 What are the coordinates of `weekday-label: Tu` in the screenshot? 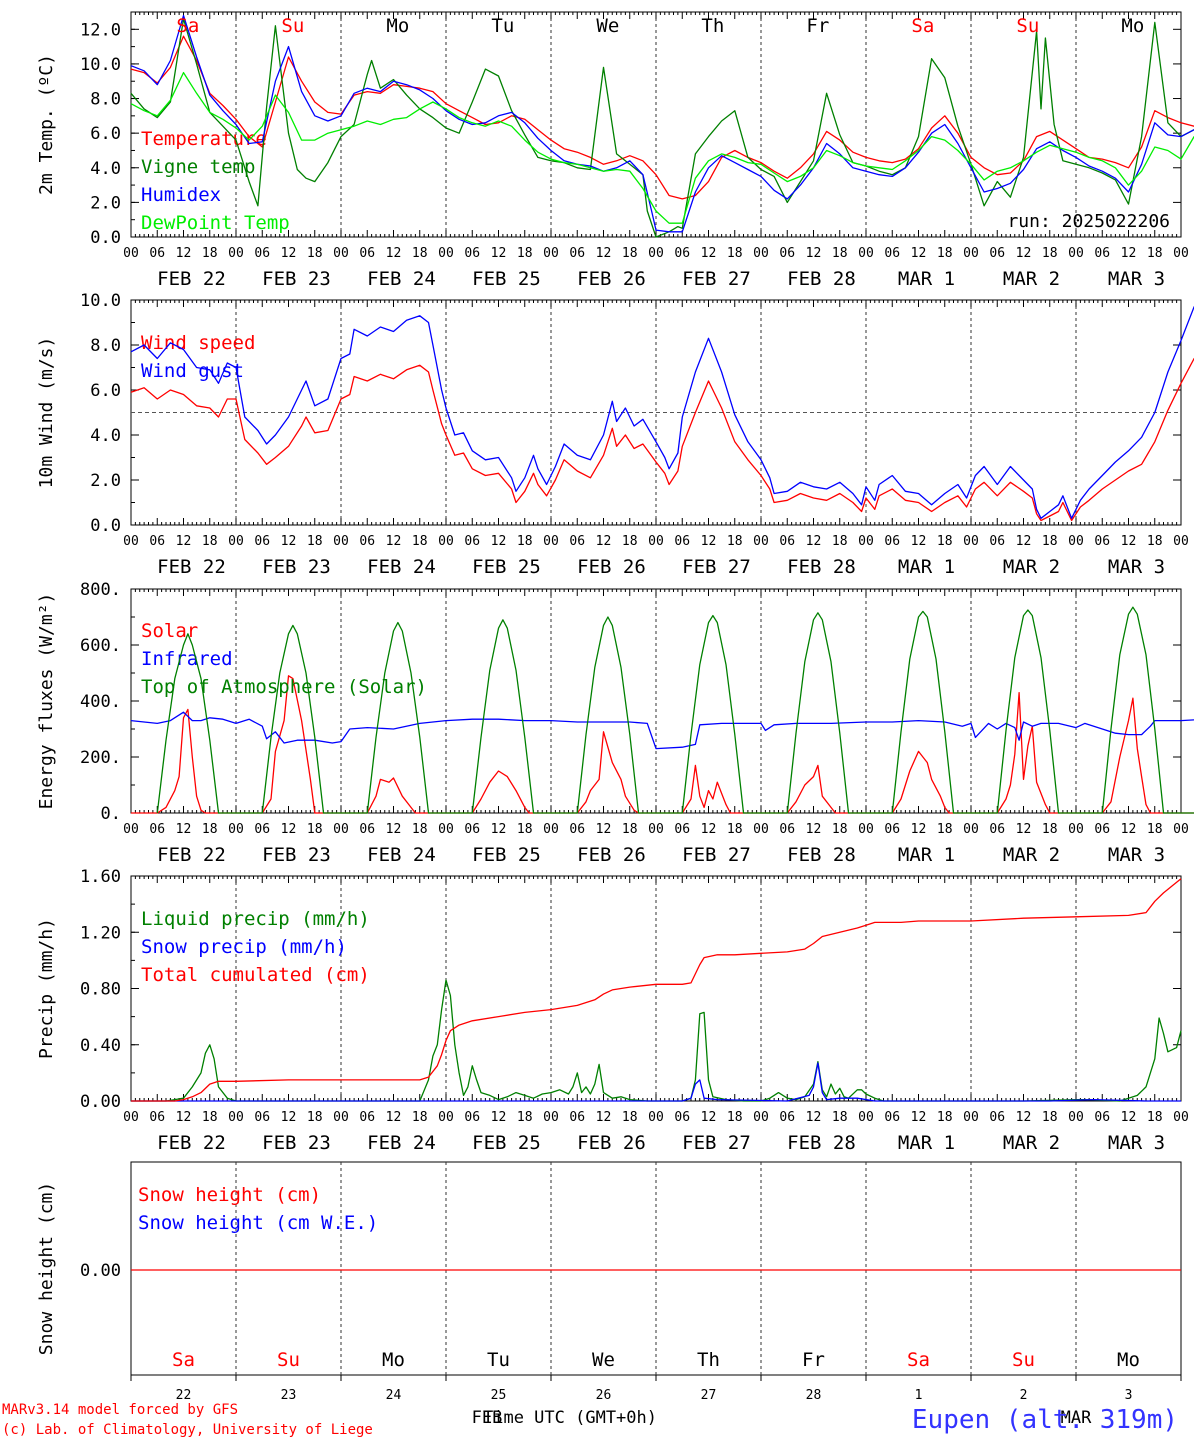 It's located at (498, 1360).